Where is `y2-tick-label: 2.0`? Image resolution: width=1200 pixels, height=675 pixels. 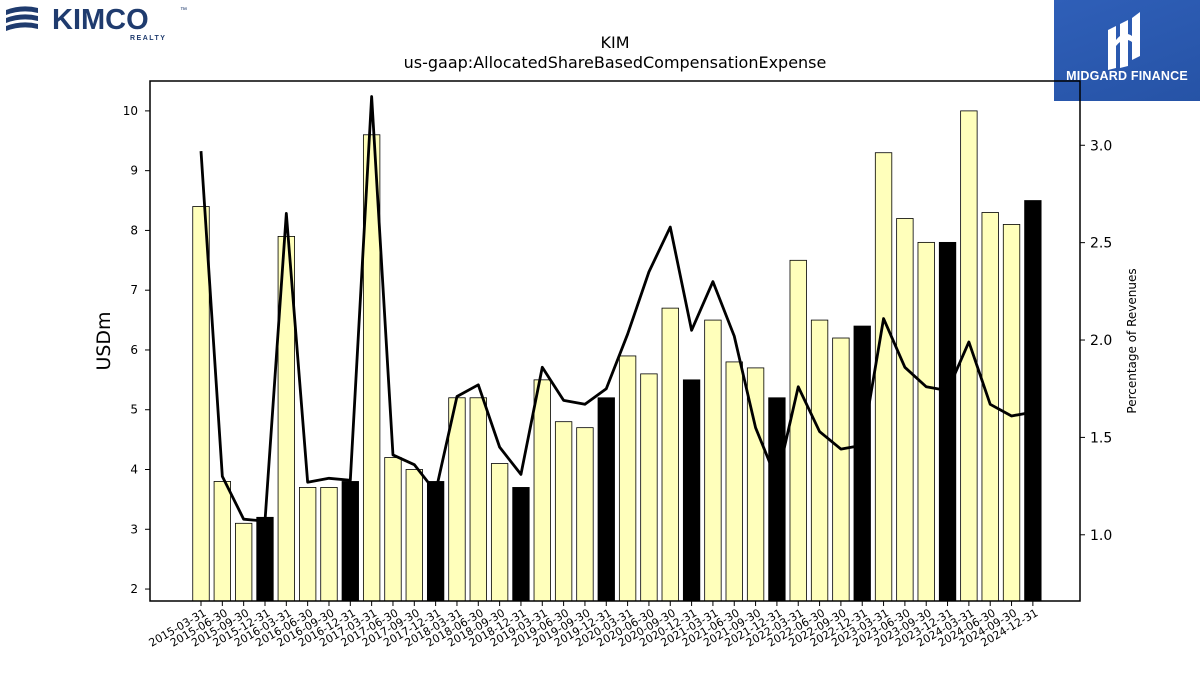 y2-tick-label: 2.0 is located at coordinates (1101, 341).